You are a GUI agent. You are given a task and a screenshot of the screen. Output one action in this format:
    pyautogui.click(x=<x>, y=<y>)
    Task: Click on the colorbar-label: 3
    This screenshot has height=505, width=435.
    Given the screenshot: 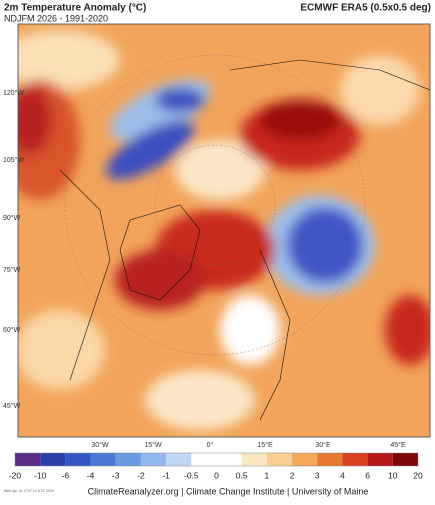 What is the action you would take?
    pyautogui.click(x=317, y=475)
    